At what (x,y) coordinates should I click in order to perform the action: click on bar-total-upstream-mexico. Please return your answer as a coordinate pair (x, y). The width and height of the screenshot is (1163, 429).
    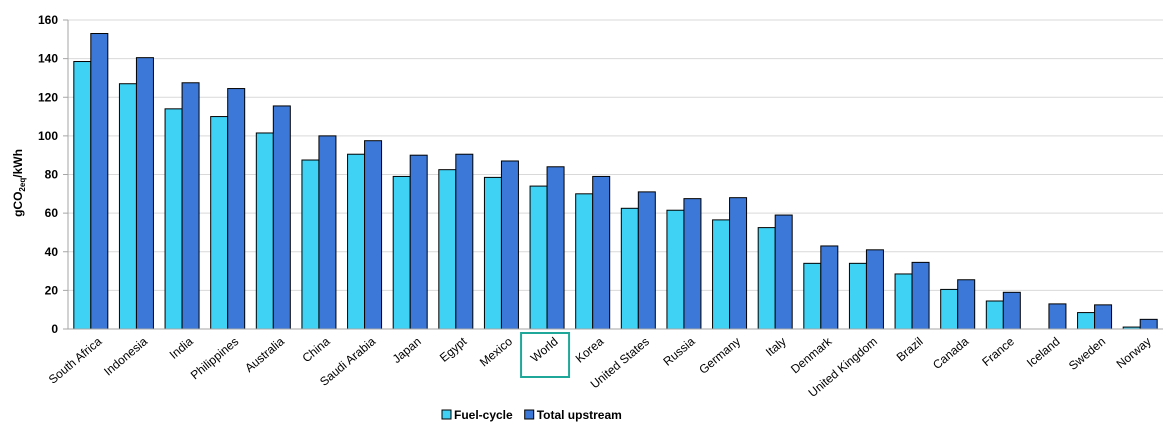
    Looking at the image, I should click on (509, 245).